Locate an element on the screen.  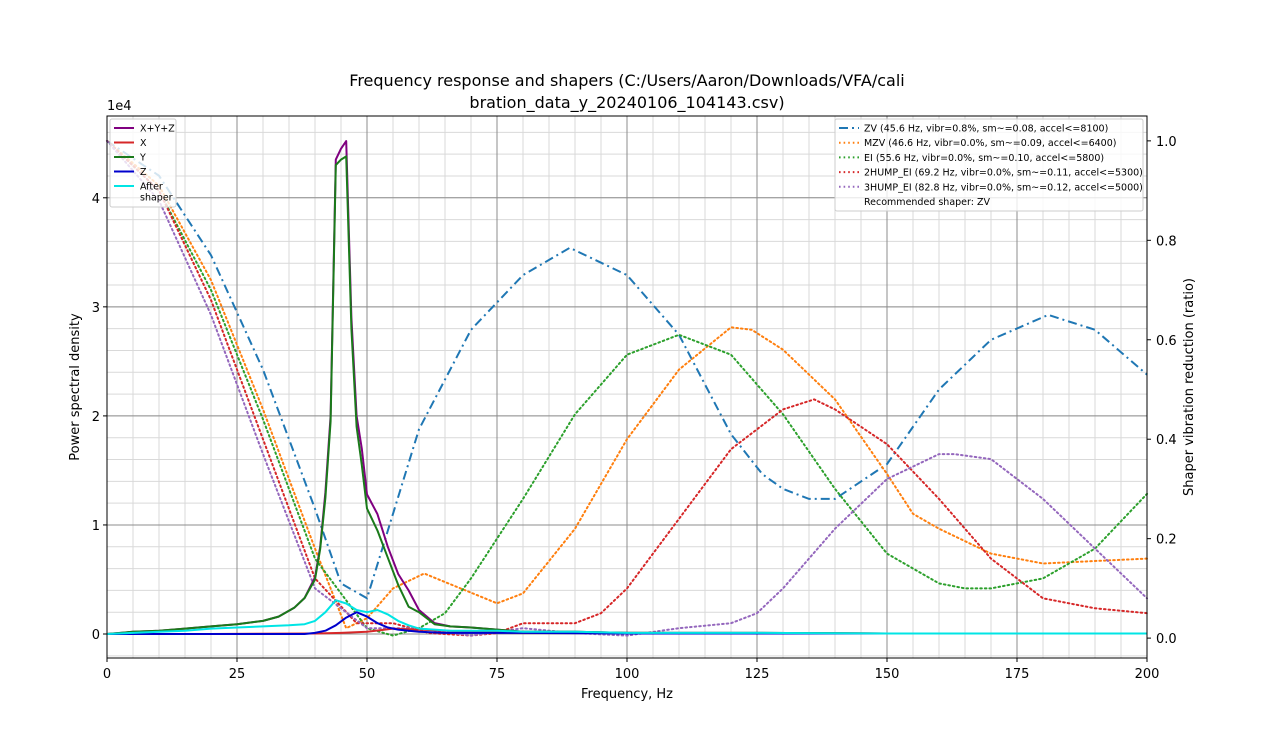
psd-legend-label: After shaper is located at coordinates (156, 193).